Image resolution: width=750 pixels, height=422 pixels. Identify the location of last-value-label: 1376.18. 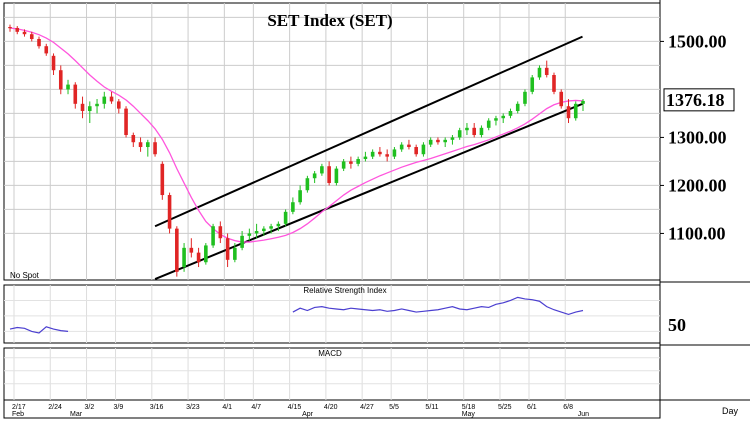
(695, 100).